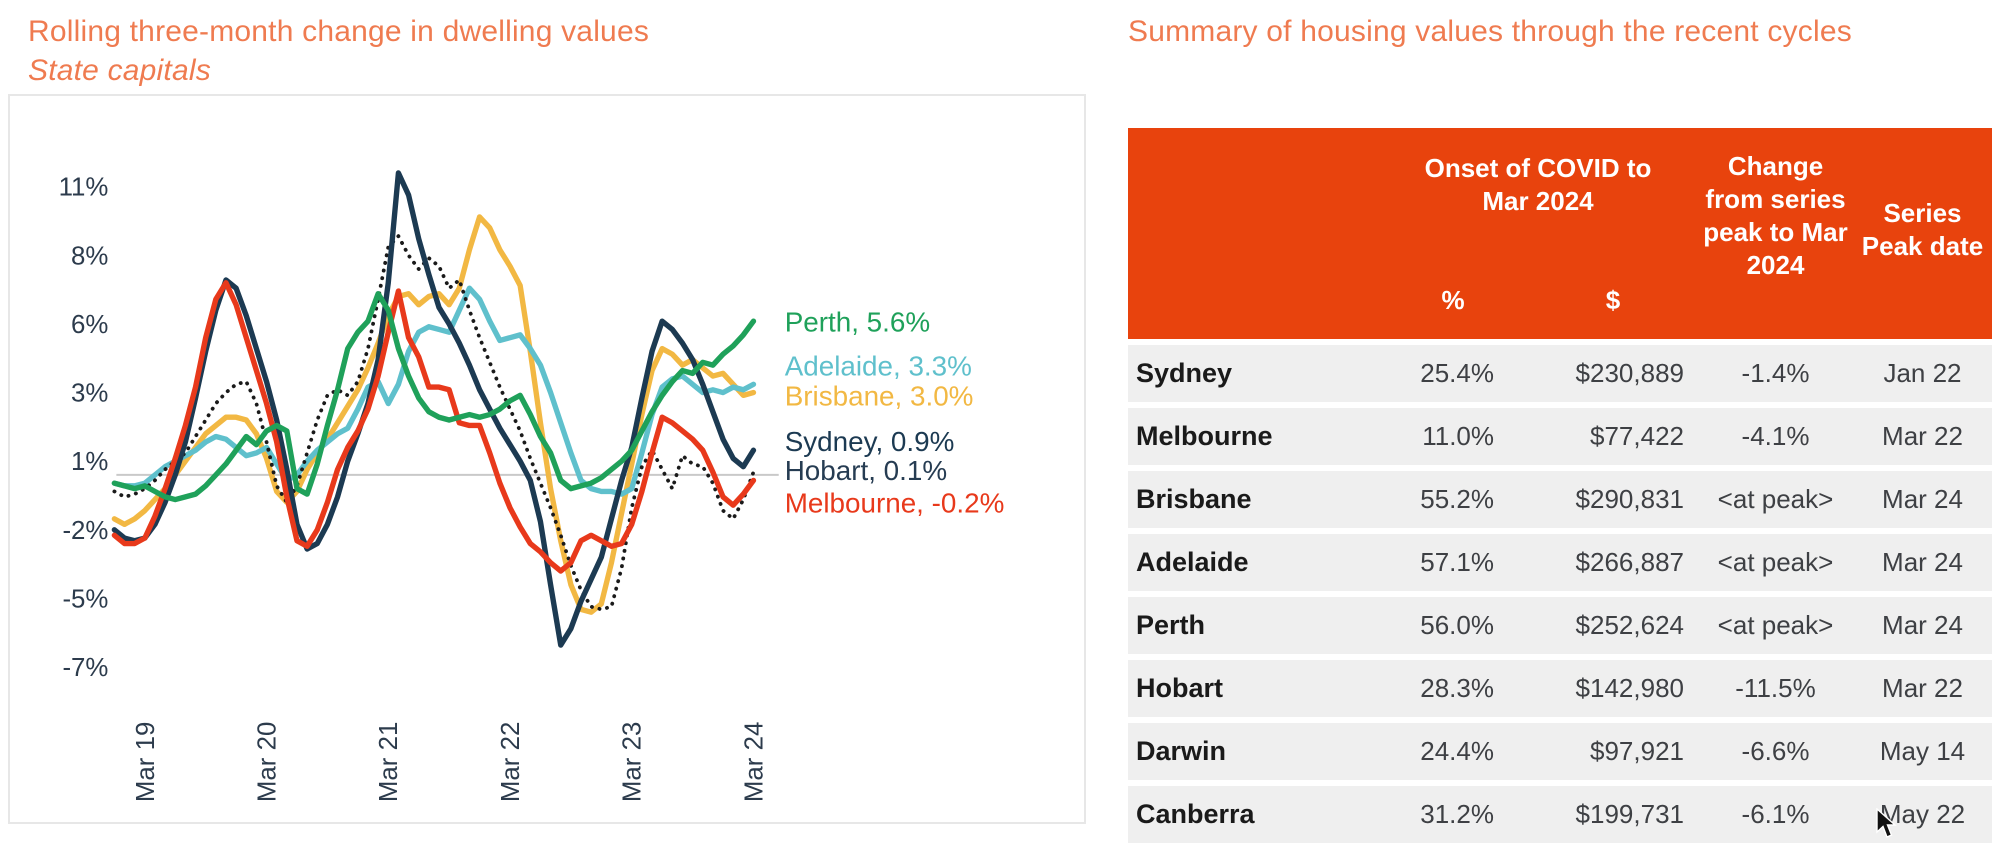 The image size is (2000, 863). I want to click on table-row-melbourne: Melbourne 11.0% $77,422 -4.1% Mar 22, so click(1560, 436).